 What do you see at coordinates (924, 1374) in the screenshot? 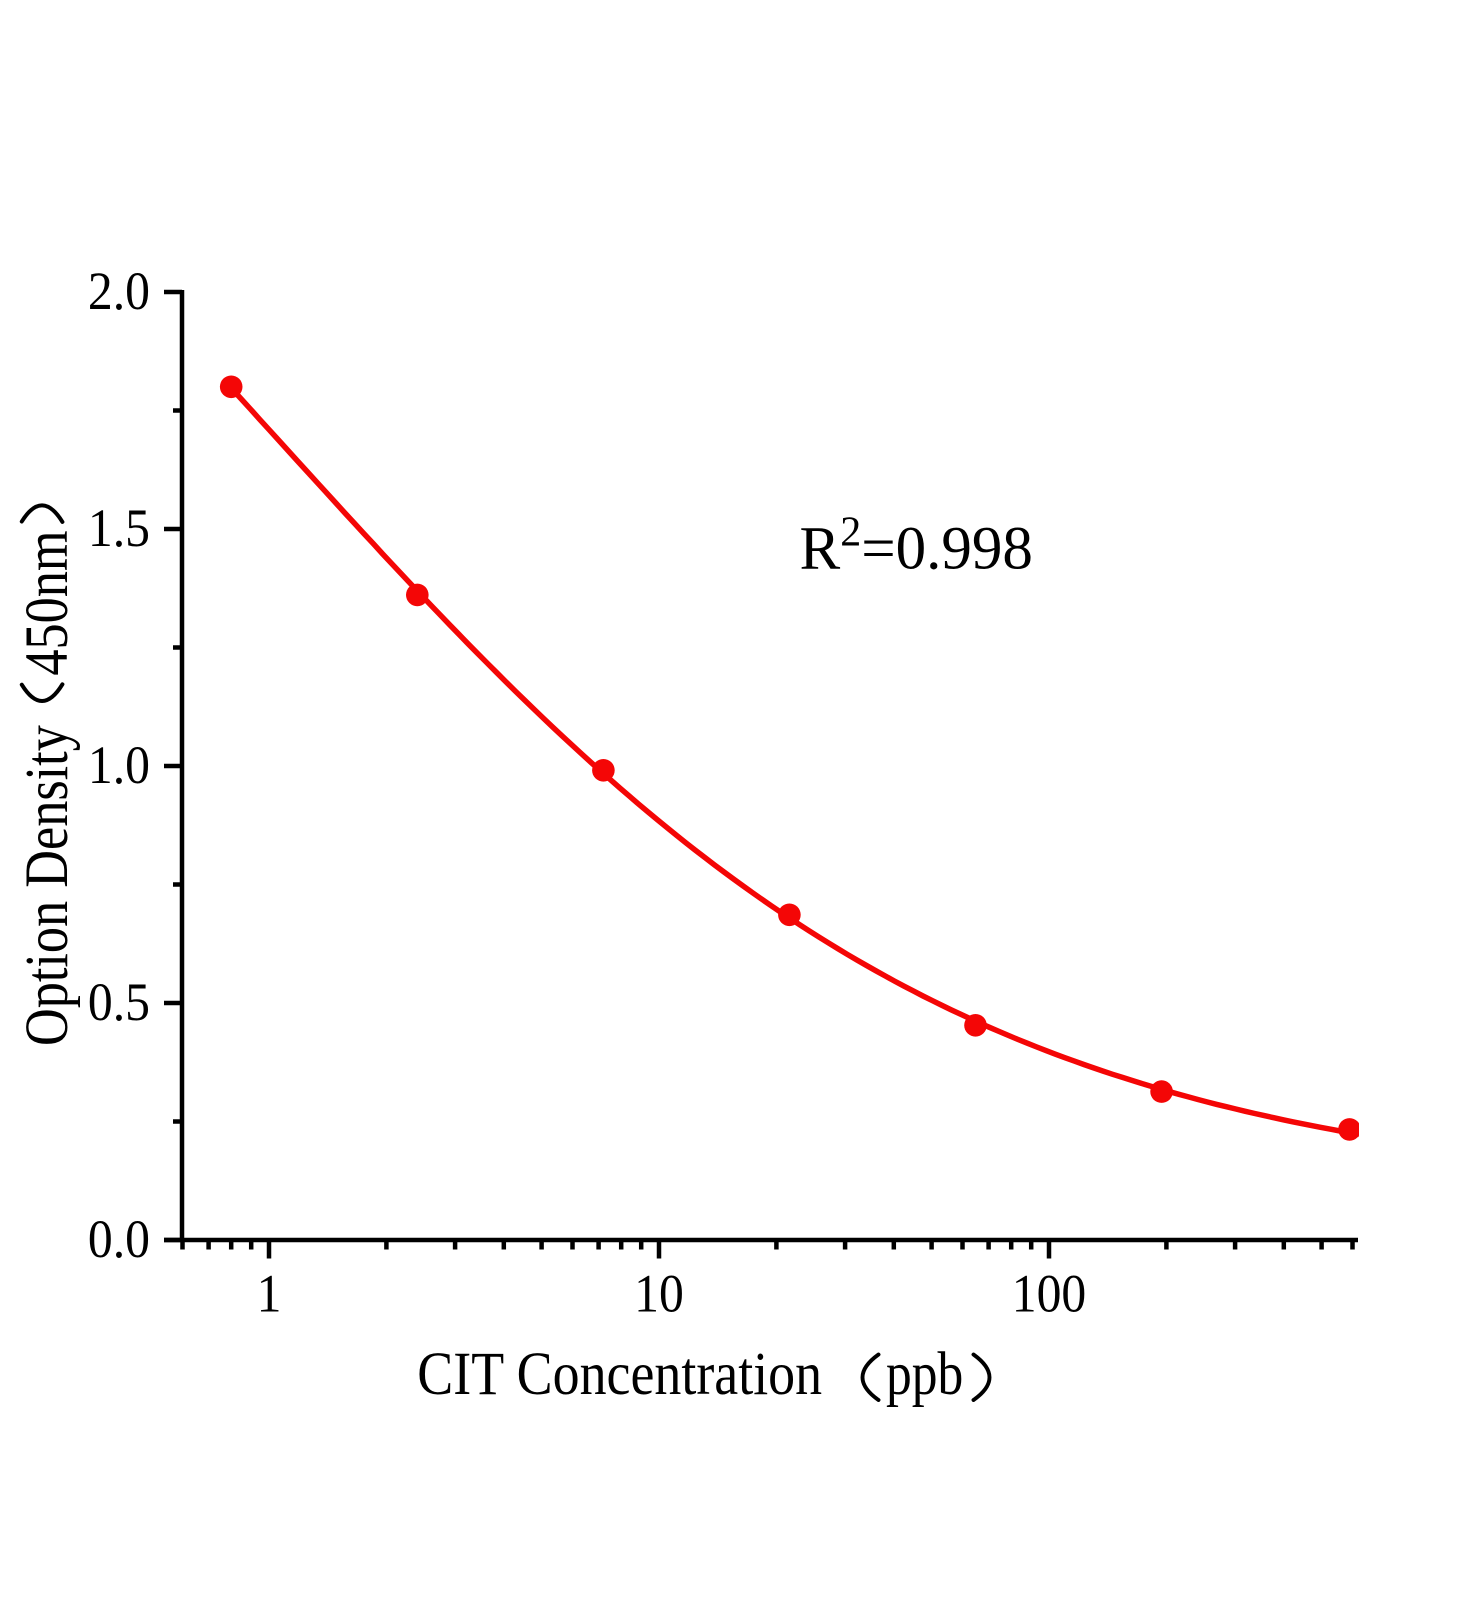
I see `svg-text: ppb` at bounding box center [924, 1374].